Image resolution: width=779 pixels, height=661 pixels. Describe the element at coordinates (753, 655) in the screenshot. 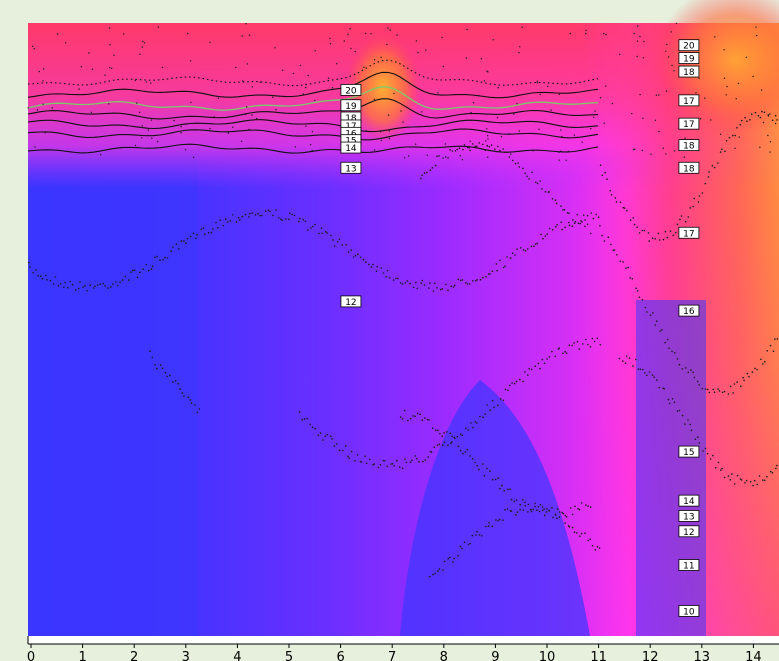

I see `x-tick-label: 14` at that location.